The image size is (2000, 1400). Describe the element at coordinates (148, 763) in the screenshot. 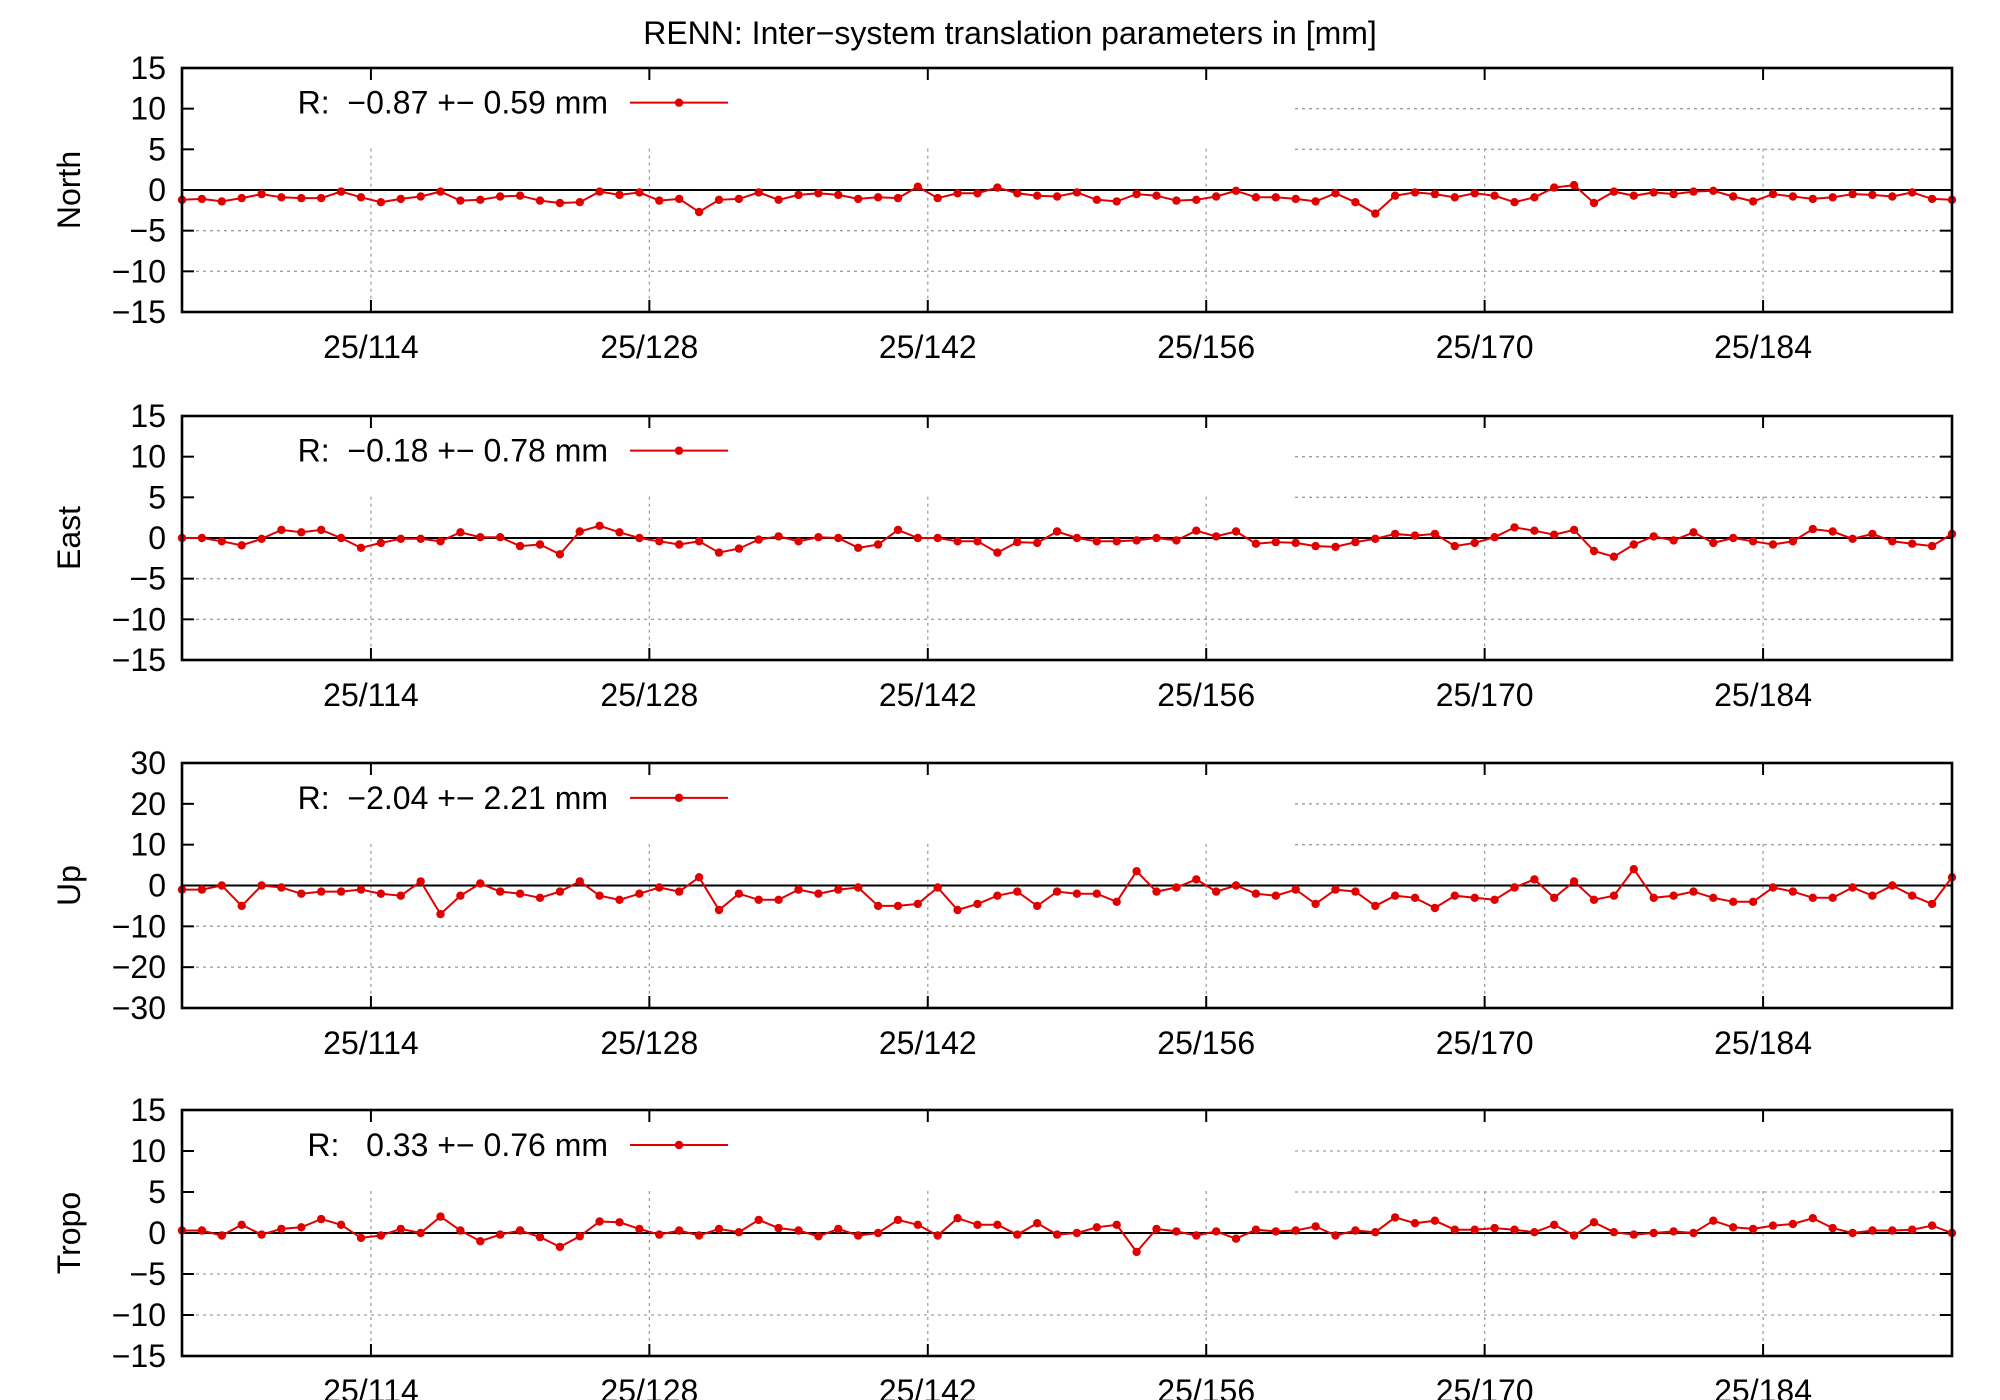

I see `y-tick-label: 30` at that location.